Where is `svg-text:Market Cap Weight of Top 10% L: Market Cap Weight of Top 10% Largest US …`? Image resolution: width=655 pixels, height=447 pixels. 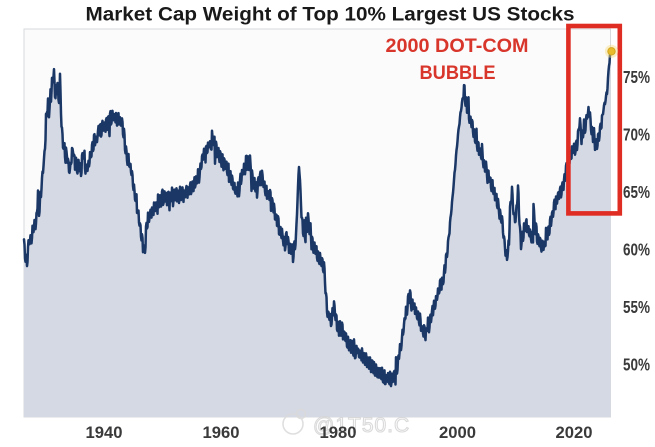 svg-text:Market Cap Weight of Top 10% L: Market Cap Weight of Top 10% Largest US … is located at coordinates (330, 15).